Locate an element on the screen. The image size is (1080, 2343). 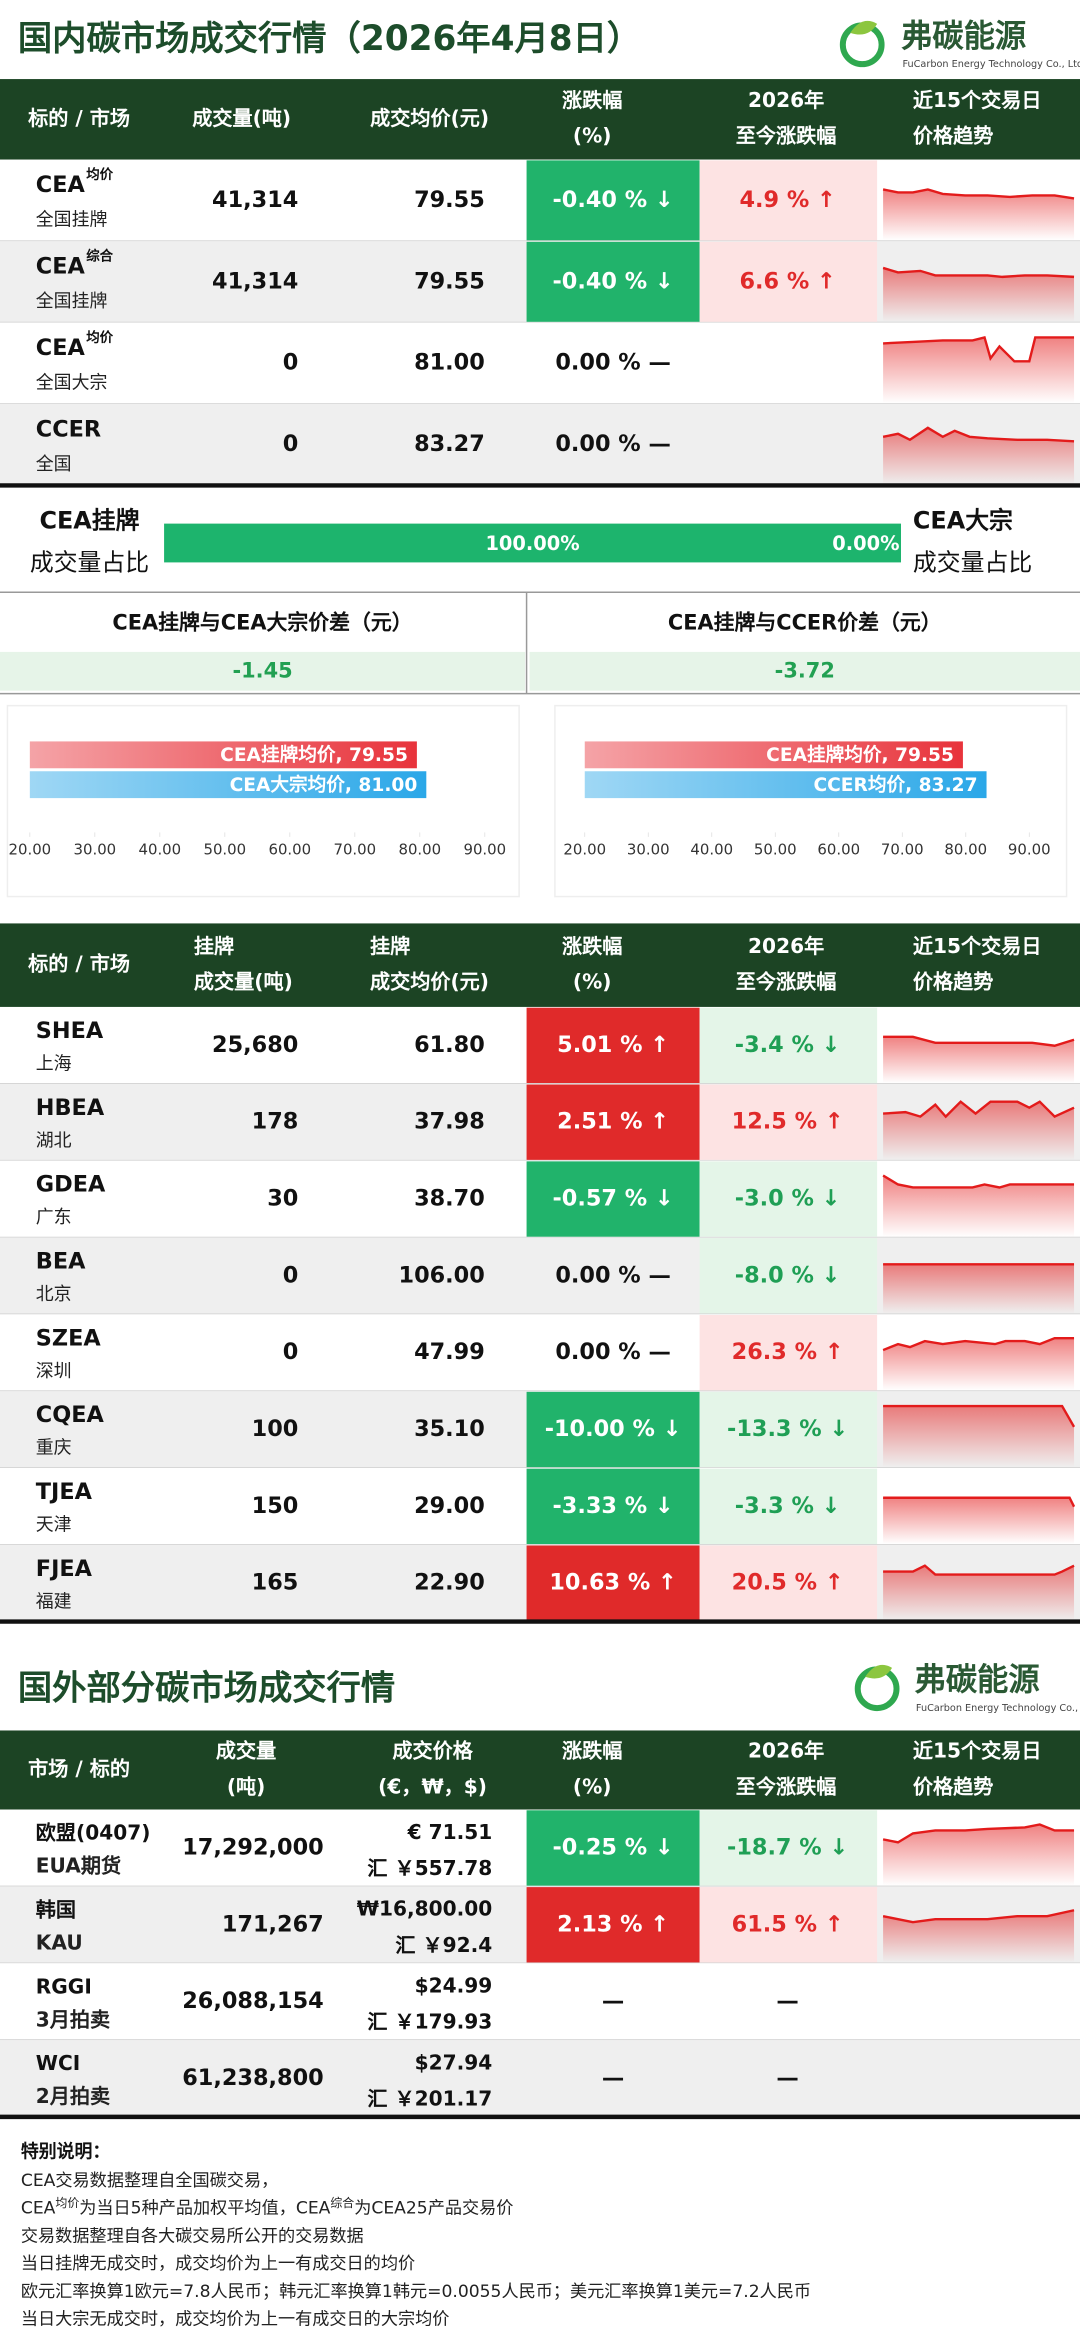
notes-title: 特别说明： is located at coordinates (65, 2152).